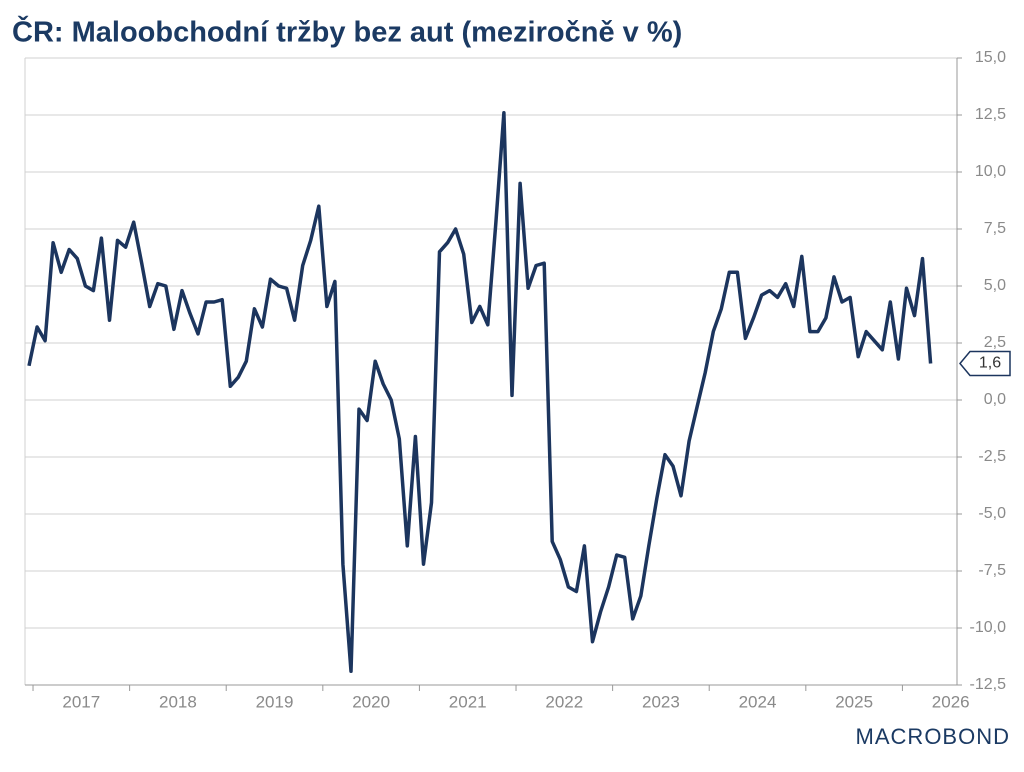 The image size is (1024, 772). Describe the element at coordinates (992, 456) in the screenshot. I see `y-tick-label: -2,5` at that location.